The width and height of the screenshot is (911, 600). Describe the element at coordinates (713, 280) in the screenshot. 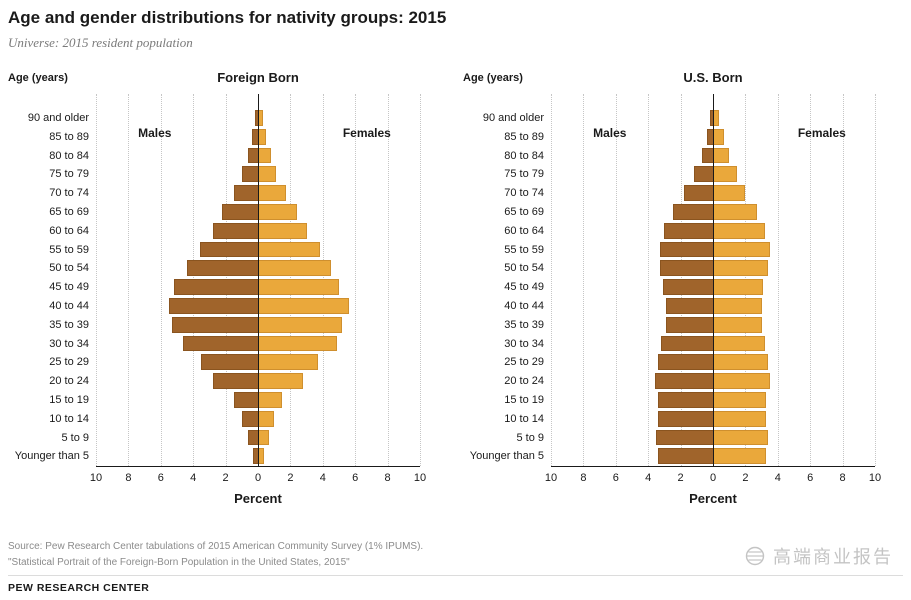

I see `zero-axis-line` at that location.